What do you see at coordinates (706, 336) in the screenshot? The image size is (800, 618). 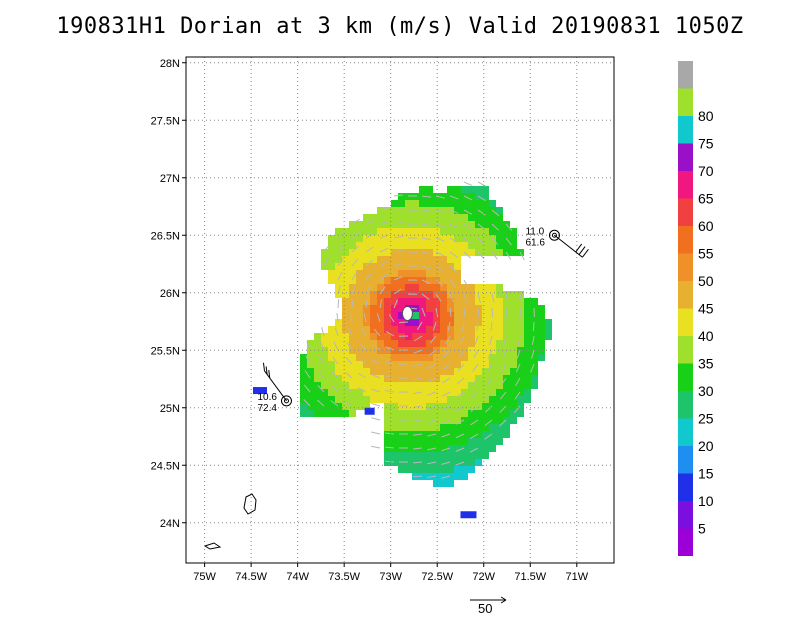 I see `colorbar-label: 40` at bounding box center [706, 336].